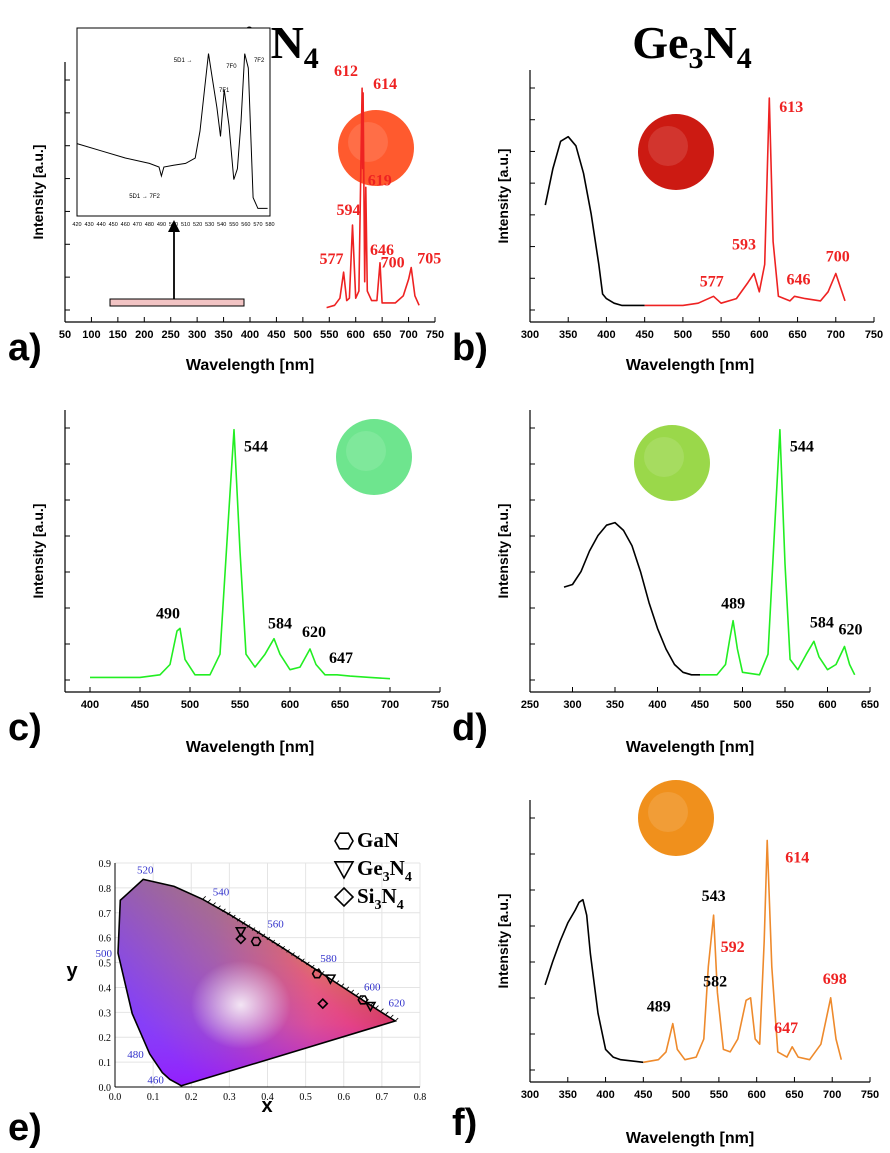 This screenshot has width=890, height=1153. What do you see at coordinates (105, 864) in the screenshot?
I see `y-tick-label: 0.9` at bounding box center [105, 864].